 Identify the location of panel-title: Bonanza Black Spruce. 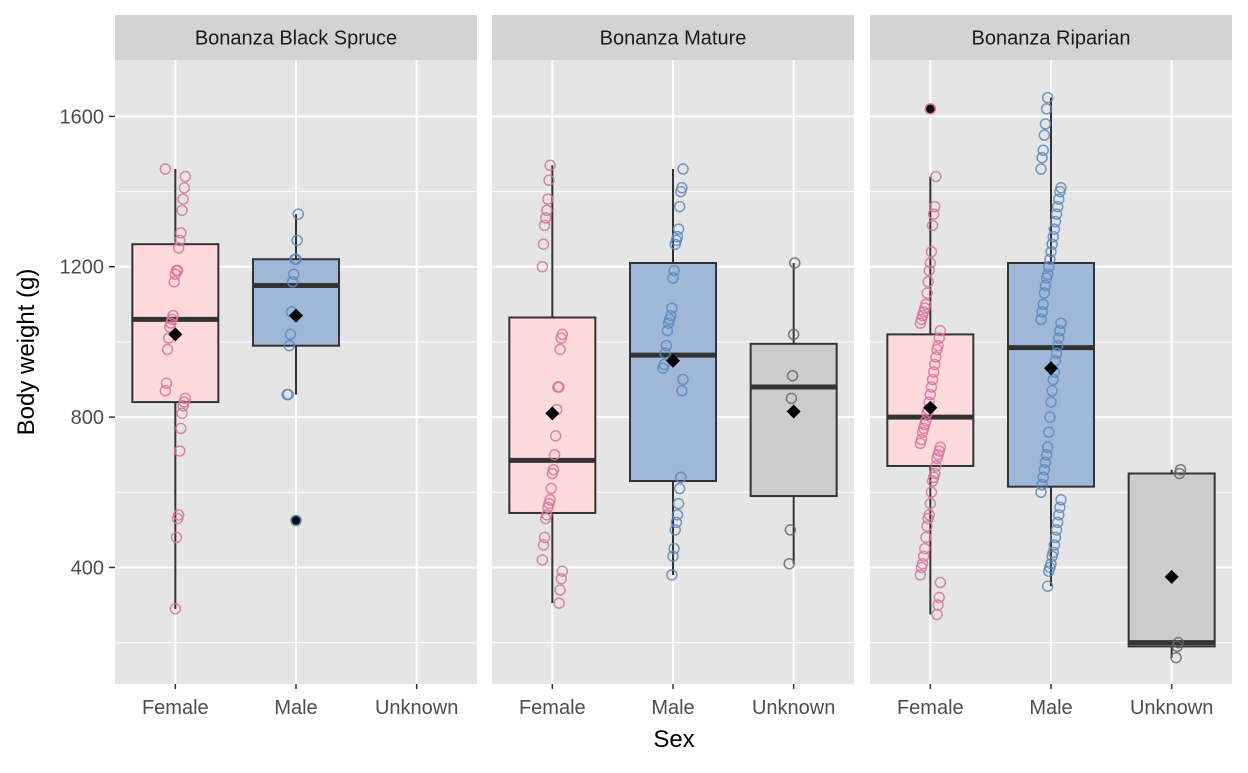
(296, 39).